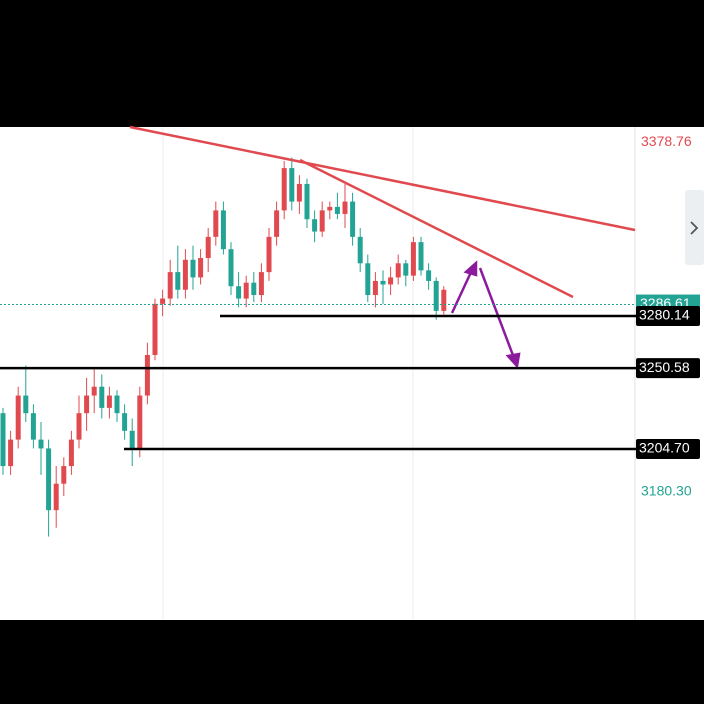 The height and width of the screenshot is (704, 704). What do you see at coordinates (664, 448) in the screenshot?
I see `level-label: 3204.70` at bounding box center [664, 448].